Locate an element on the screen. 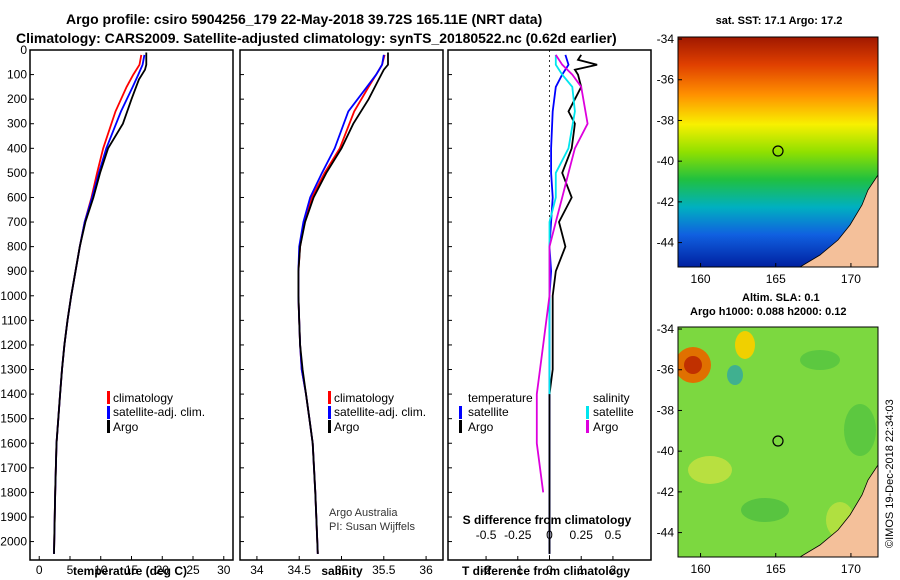 The height and width of the screenshot is (580, 900). depth-tick-label: 1300 is located at coordinates (13, 370).